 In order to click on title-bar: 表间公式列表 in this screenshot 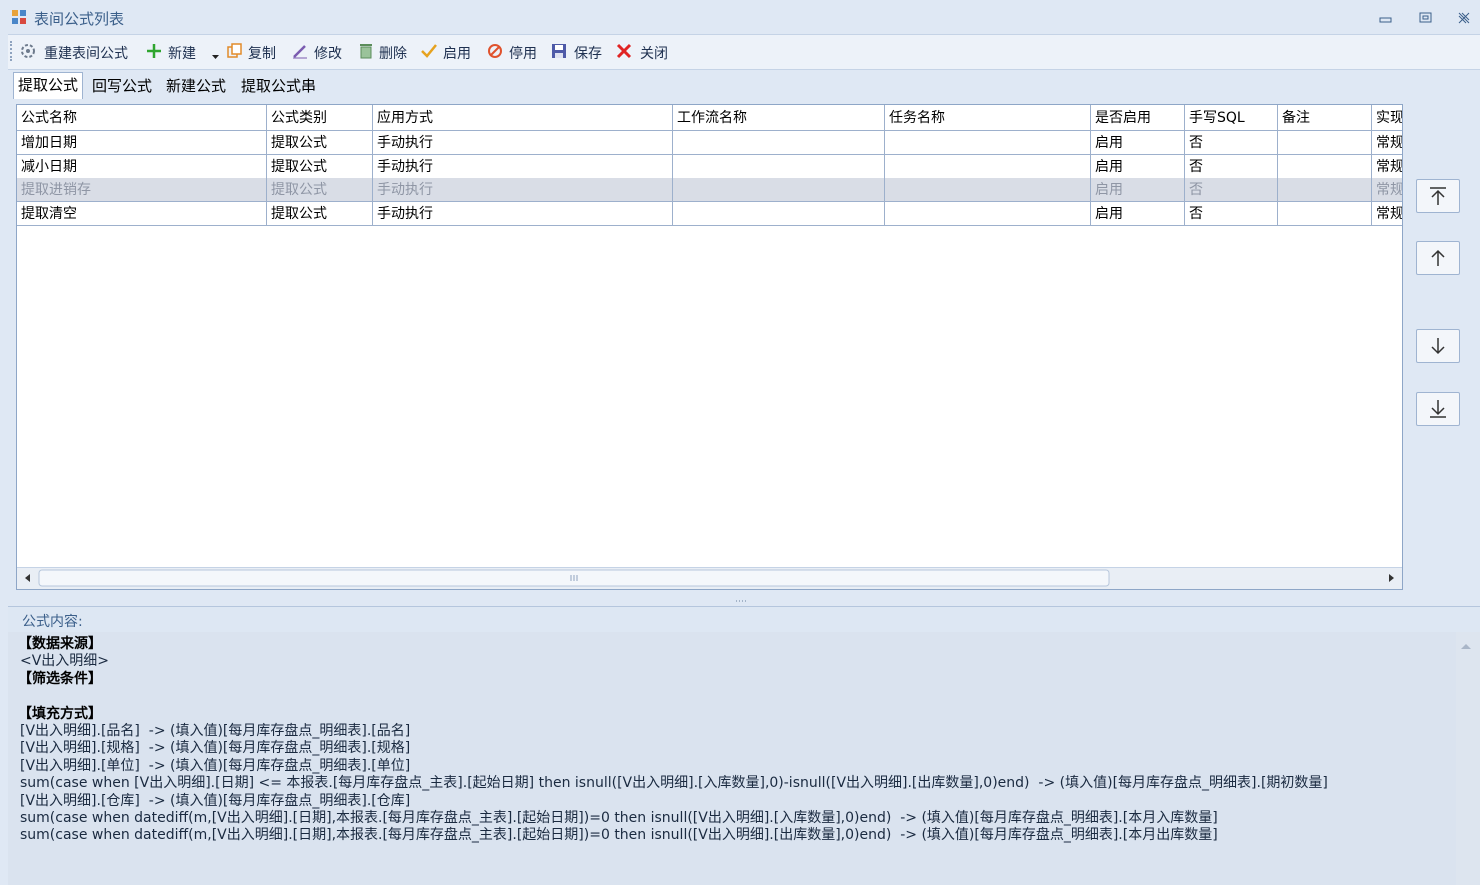, I will do `click(740, 17)`.